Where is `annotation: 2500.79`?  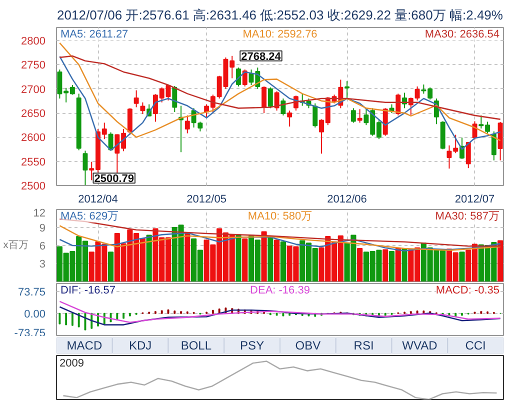 annotation: 2500.79 is located at coordinates (114, 179).